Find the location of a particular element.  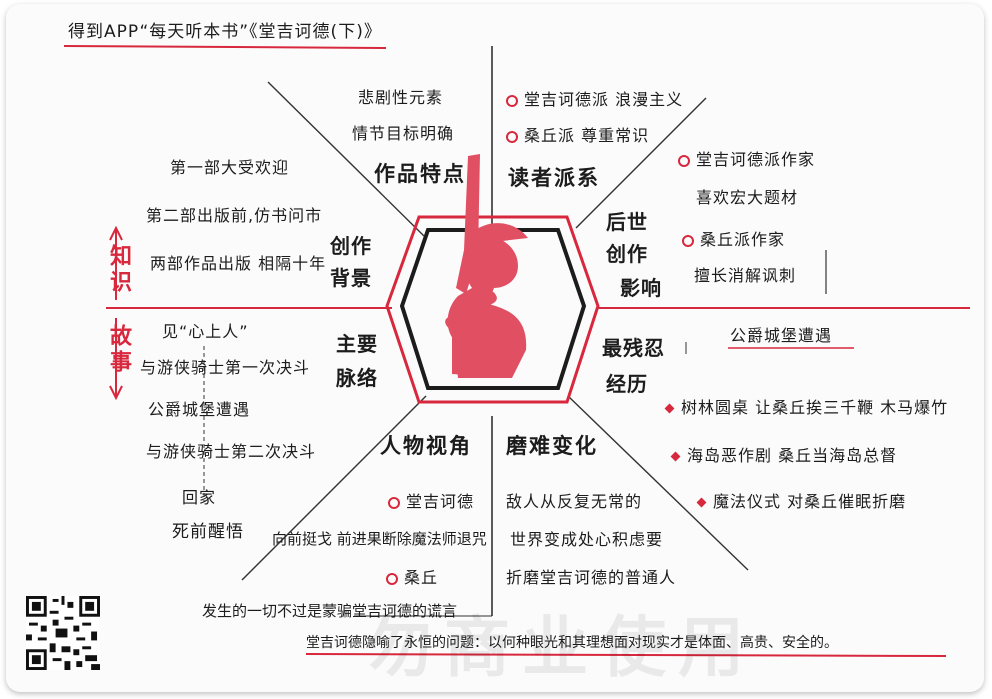

plot-title-1: 主要 is located at coordinates (357, 344).